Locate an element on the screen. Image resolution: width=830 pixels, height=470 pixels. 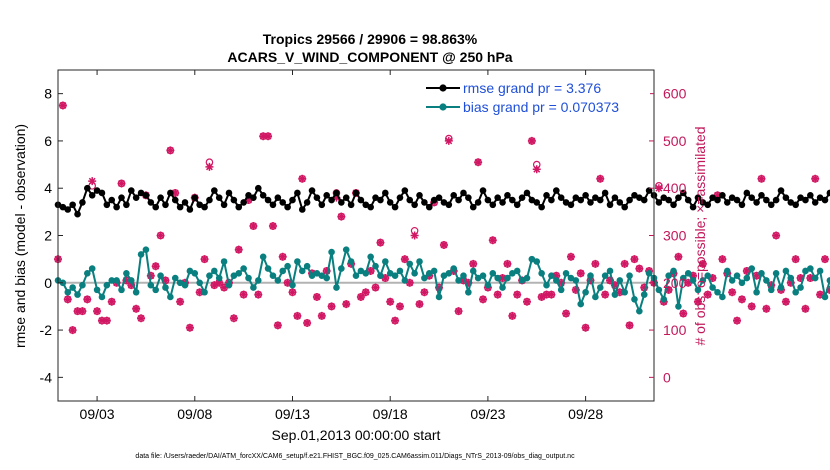
bias-series is located at coordinates (442, 280).